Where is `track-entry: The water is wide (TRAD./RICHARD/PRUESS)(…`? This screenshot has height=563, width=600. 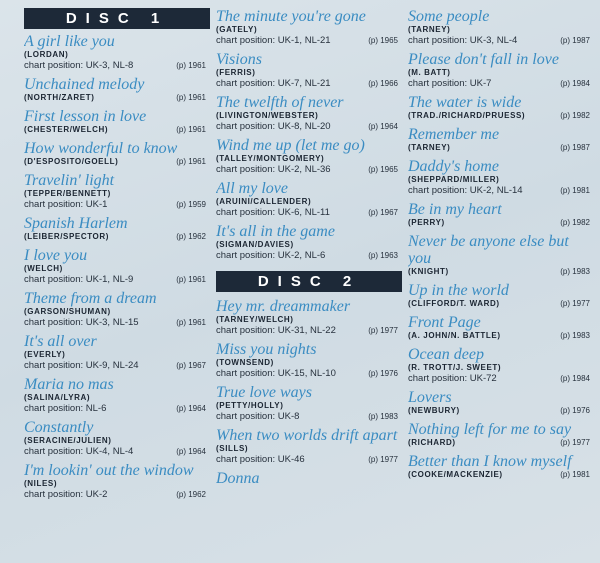
track-entry: The water is wide (TRAD./RICHARD/PRUESS)(… is located at coordinates (501, 107).